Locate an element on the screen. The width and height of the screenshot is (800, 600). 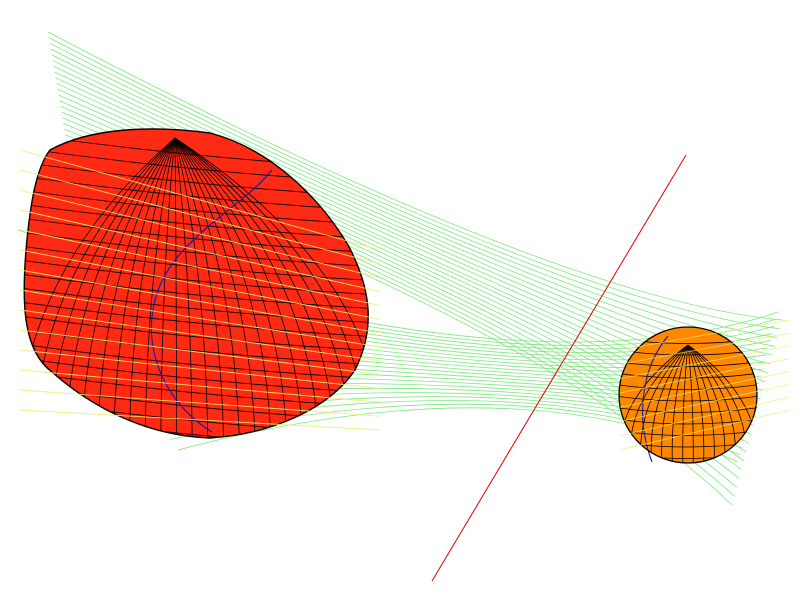
small-orange-sphere-meridian is located at coordinates (655, 399).